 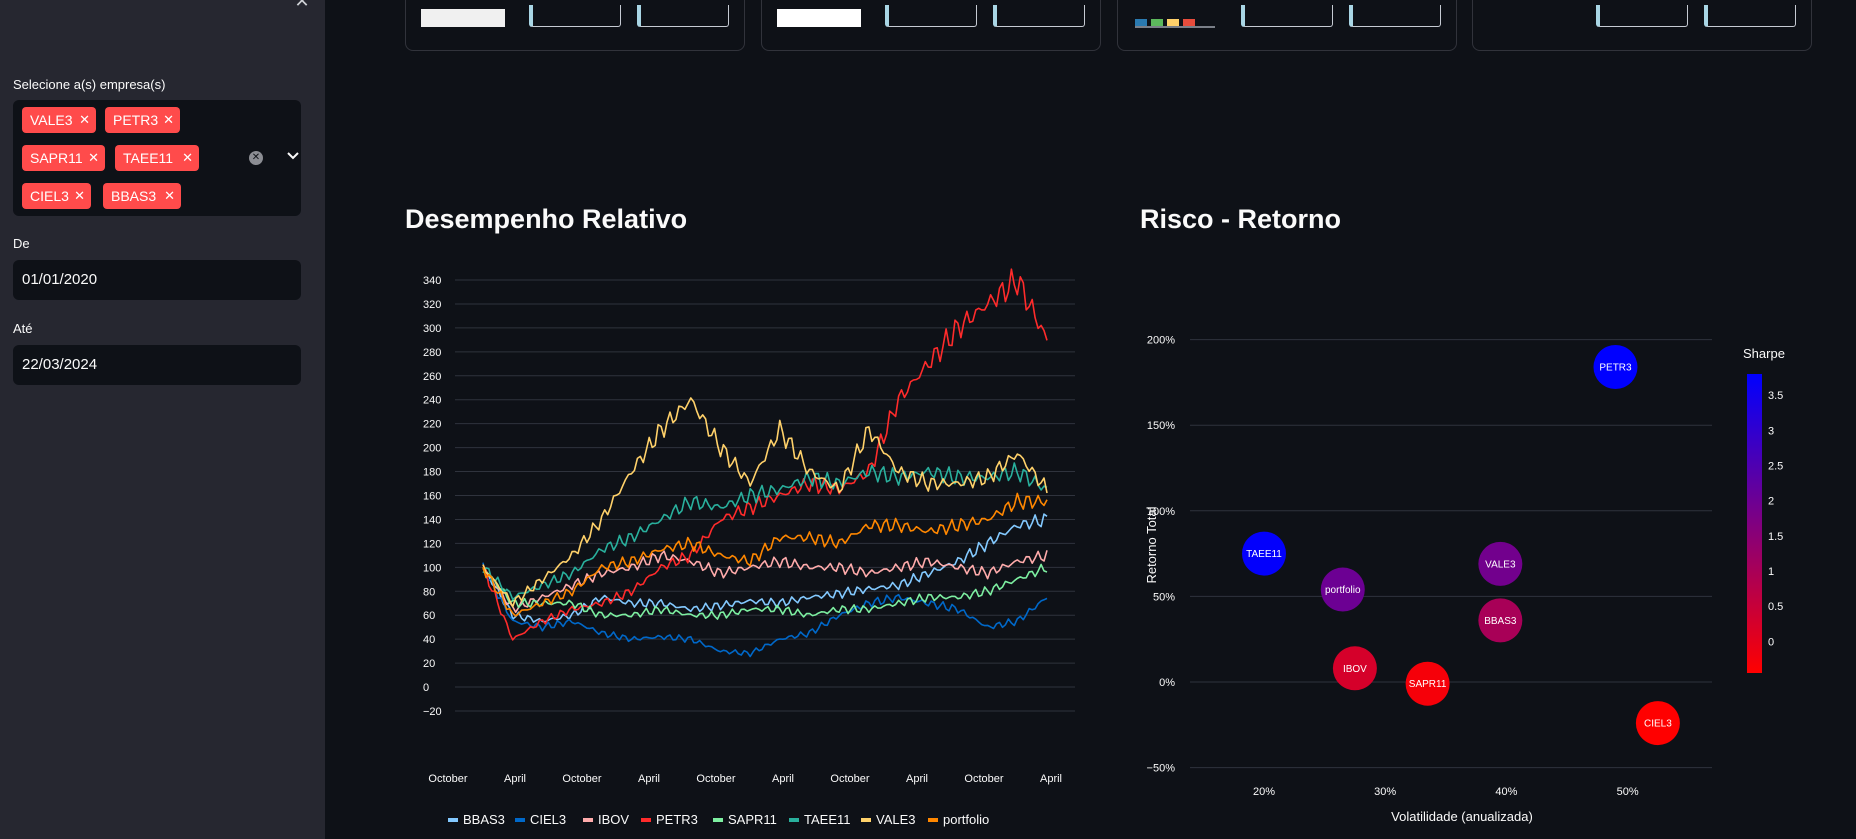 I want to click on legend-label: TAEE11, so click(x=827, y=819).